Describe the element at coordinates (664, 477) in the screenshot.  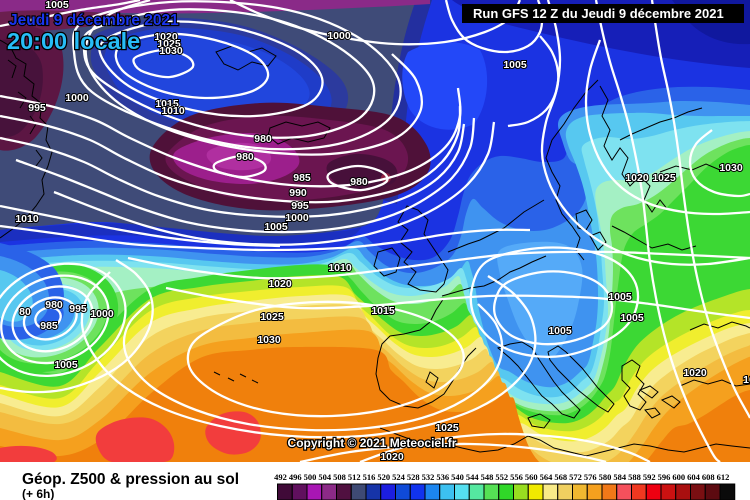
I see `svg-text: 596` at that location.